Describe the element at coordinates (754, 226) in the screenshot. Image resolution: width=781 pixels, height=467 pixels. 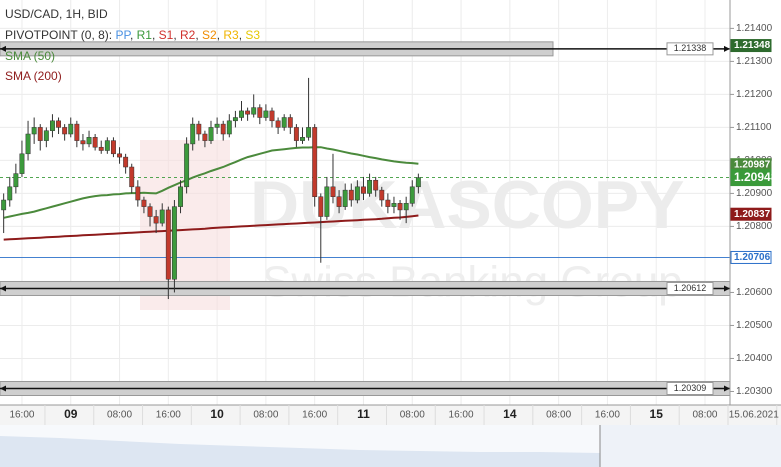
I see `y-tick-label: 1.20800` at that location.